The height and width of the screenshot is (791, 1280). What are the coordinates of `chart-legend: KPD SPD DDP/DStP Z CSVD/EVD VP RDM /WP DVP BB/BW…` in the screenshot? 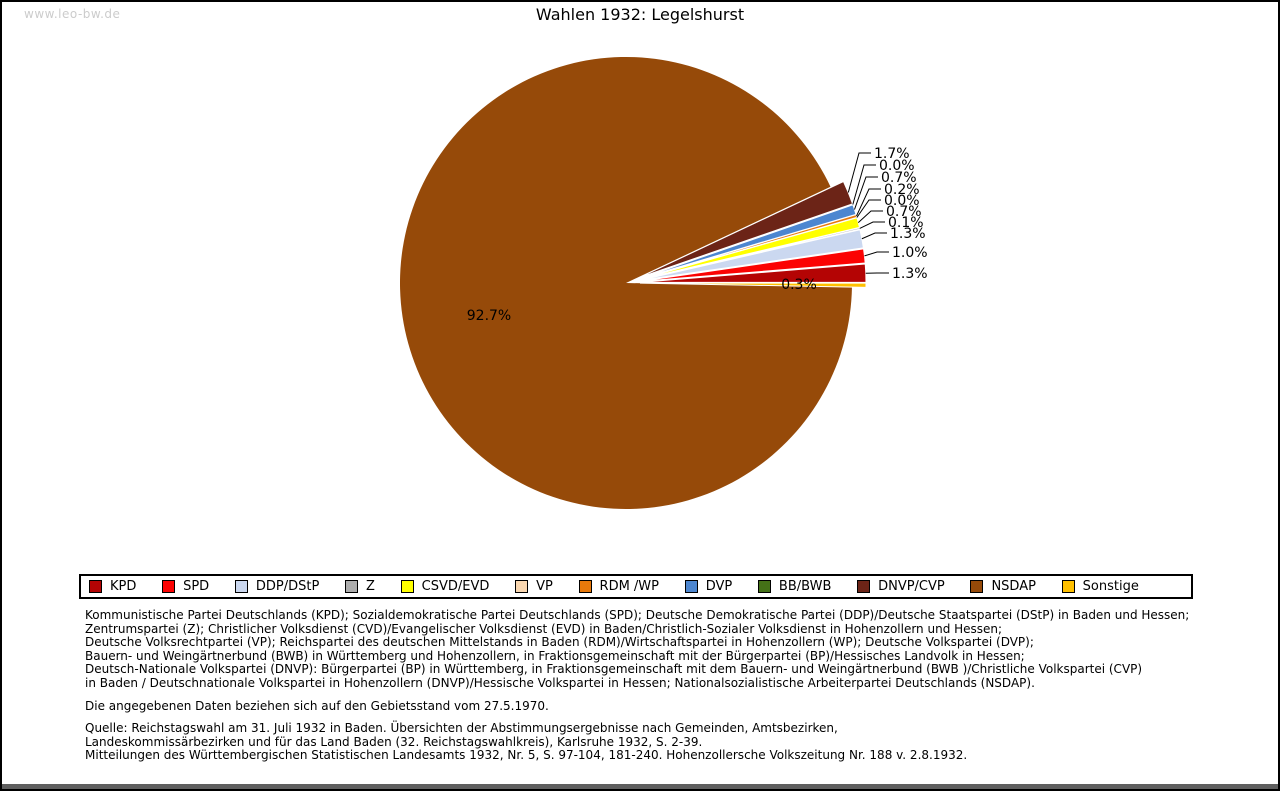 It's located at (636, 586).